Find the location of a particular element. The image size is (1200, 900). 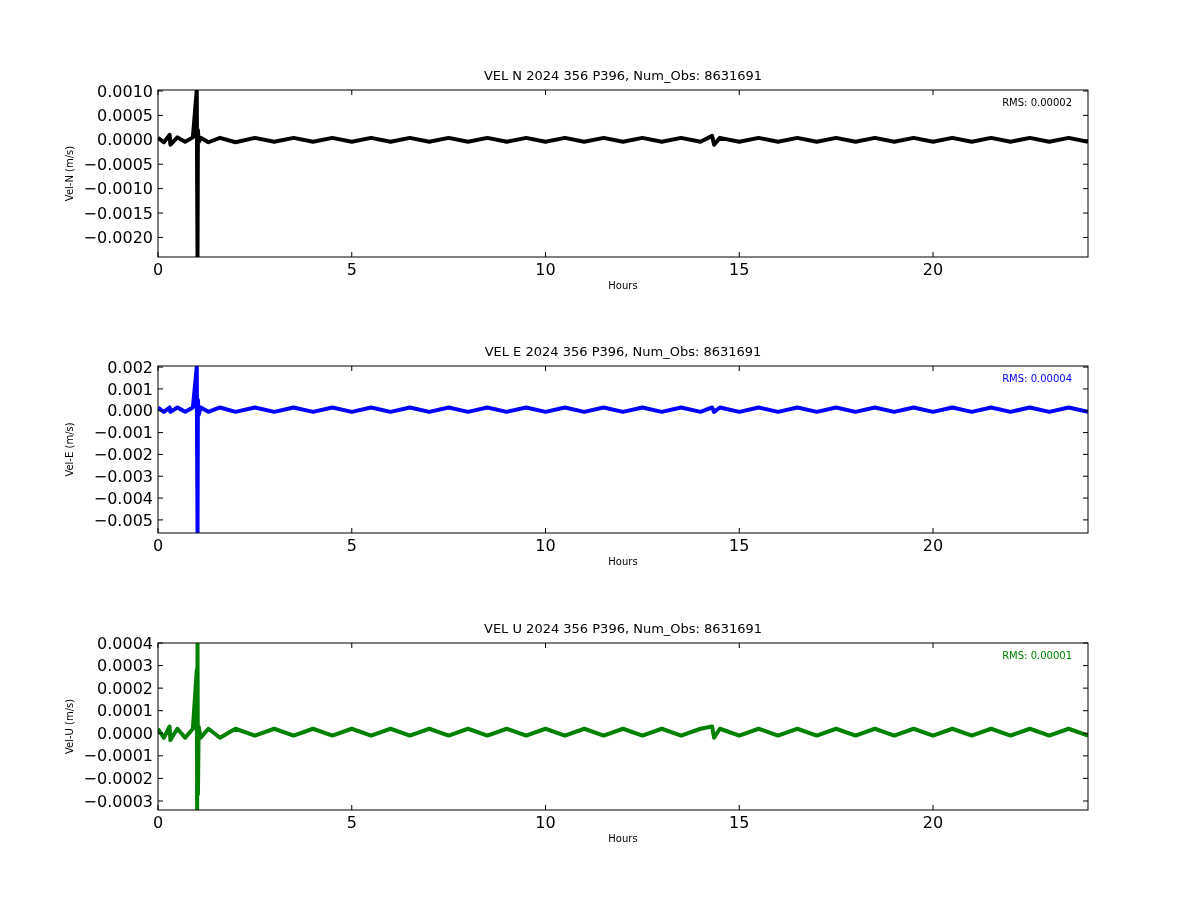

annotation: RMS: 0.00002 is located at coordinates (1037, 102).